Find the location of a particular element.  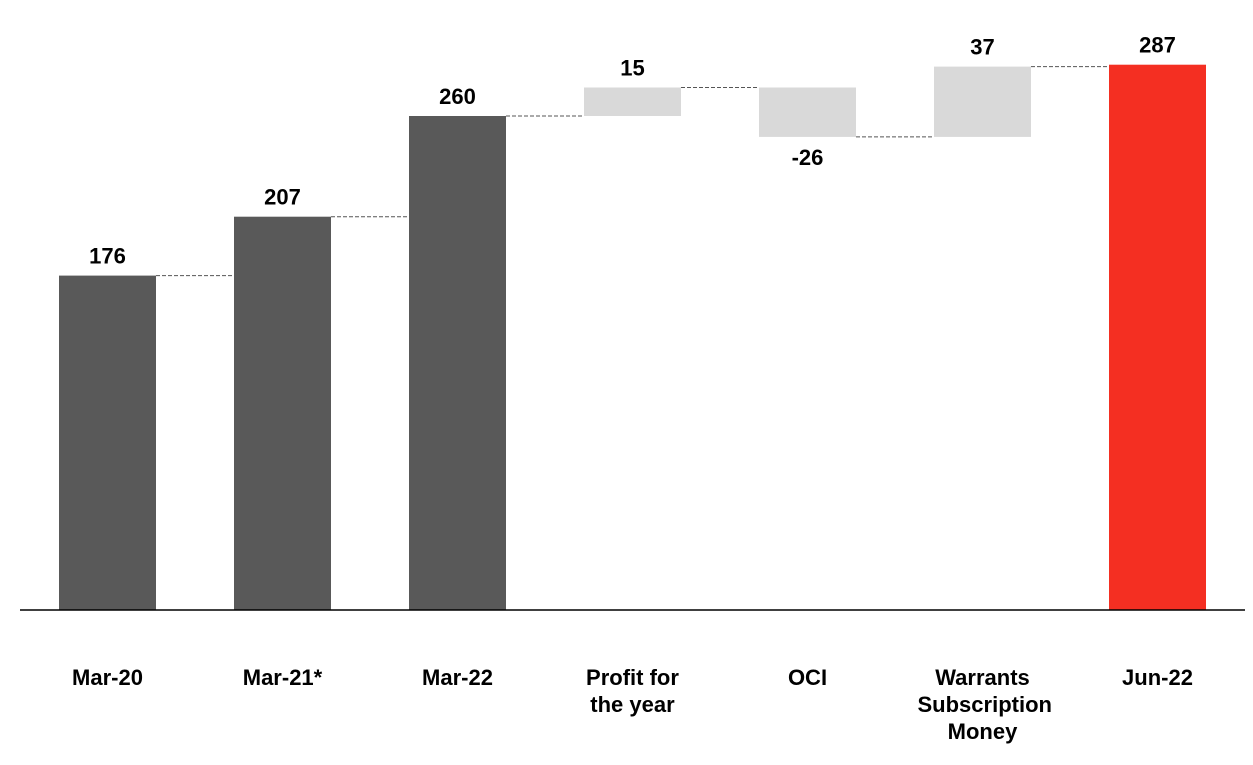

category-label: OCI is located at coordinates (807, 677).